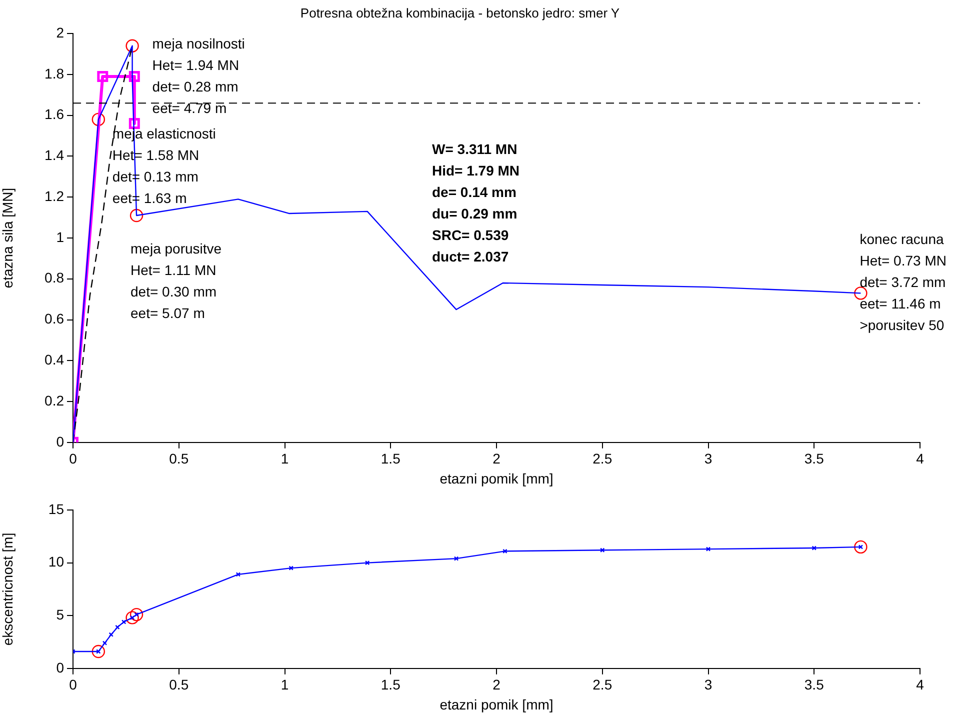 This screenshot has height=720, width=973. What do you see at coordinates (60, 32) in the screenshot?
I see `y-tick-label: 2` at bounding box center [60, 32].